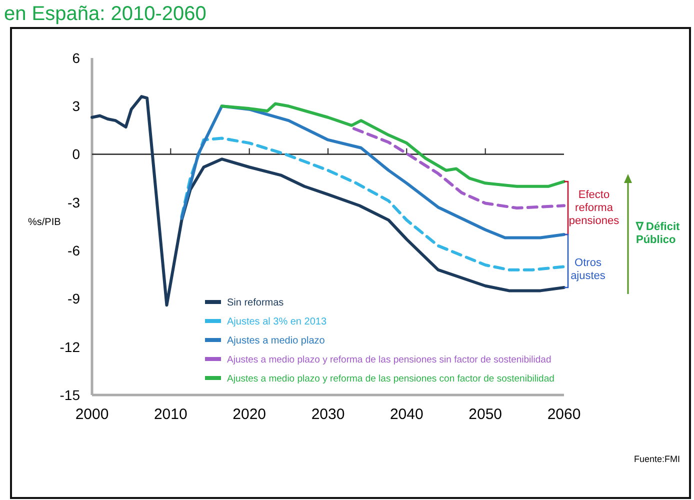 This screenshot has width=694, height=500. What do you see at coordinates (70, 346) in the screenshot?
I see `y-tick-label: -12` at bounding box center [70, 346].